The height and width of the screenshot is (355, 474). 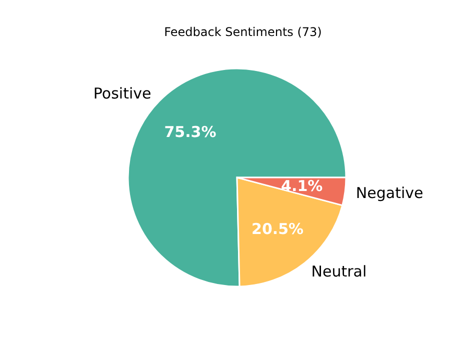 What do you see at coordinates (390, 193) in the screenshot?
I see `slice-label: Negative` at bounding box center [390, 193].